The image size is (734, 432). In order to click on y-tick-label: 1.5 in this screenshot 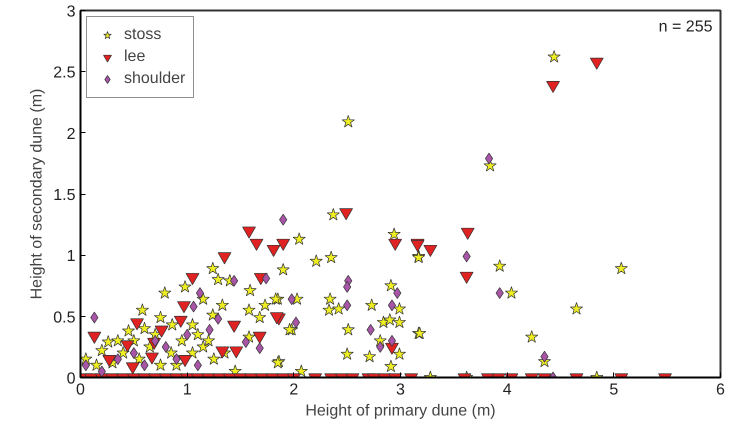, I will do `click(64, 195)`.